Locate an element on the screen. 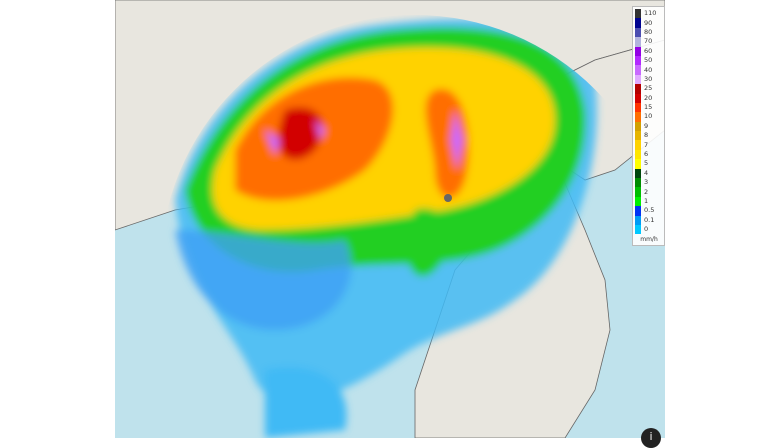  legend-level: 80 is located at coordinates (649, 32).